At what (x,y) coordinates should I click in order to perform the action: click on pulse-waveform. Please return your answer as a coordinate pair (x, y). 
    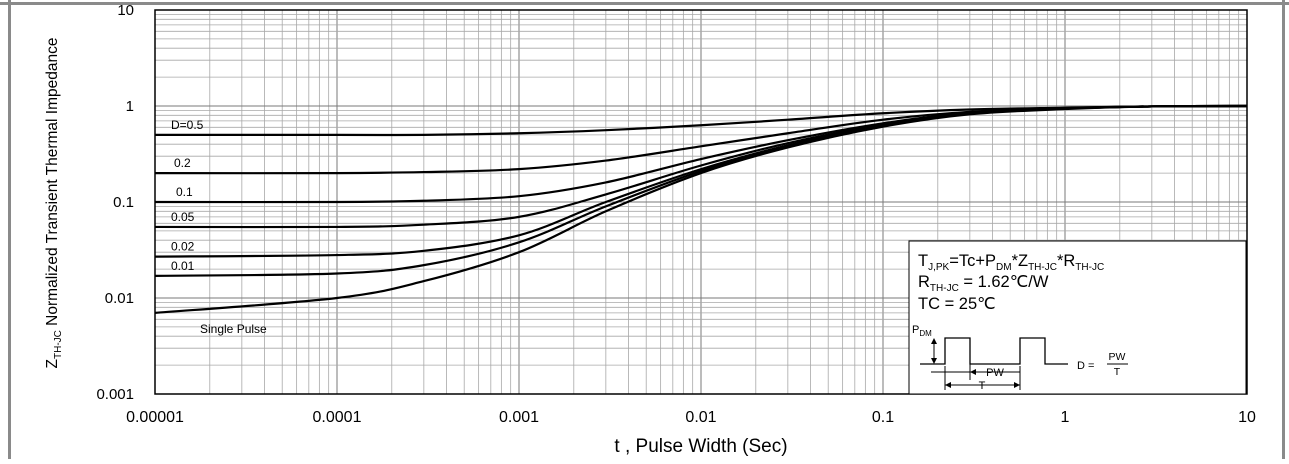
    Looking at the image, I should click on (994, 351).